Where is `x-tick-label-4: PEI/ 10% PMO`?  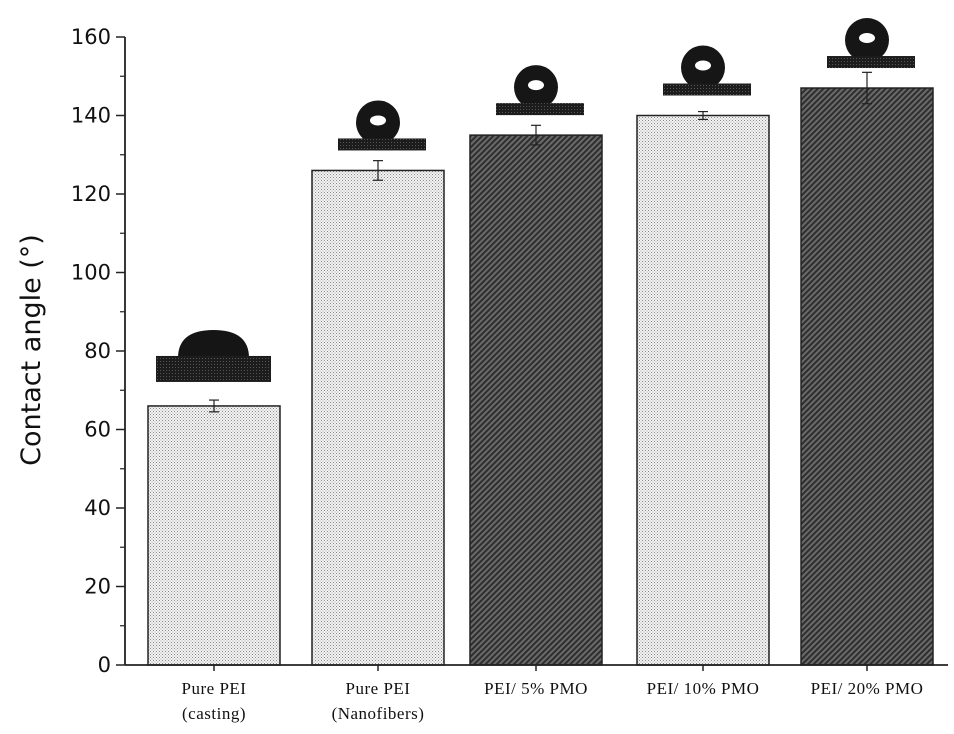 x-tick-label-4: PEI/ 10% PMO is located at coordinates (703, 688).